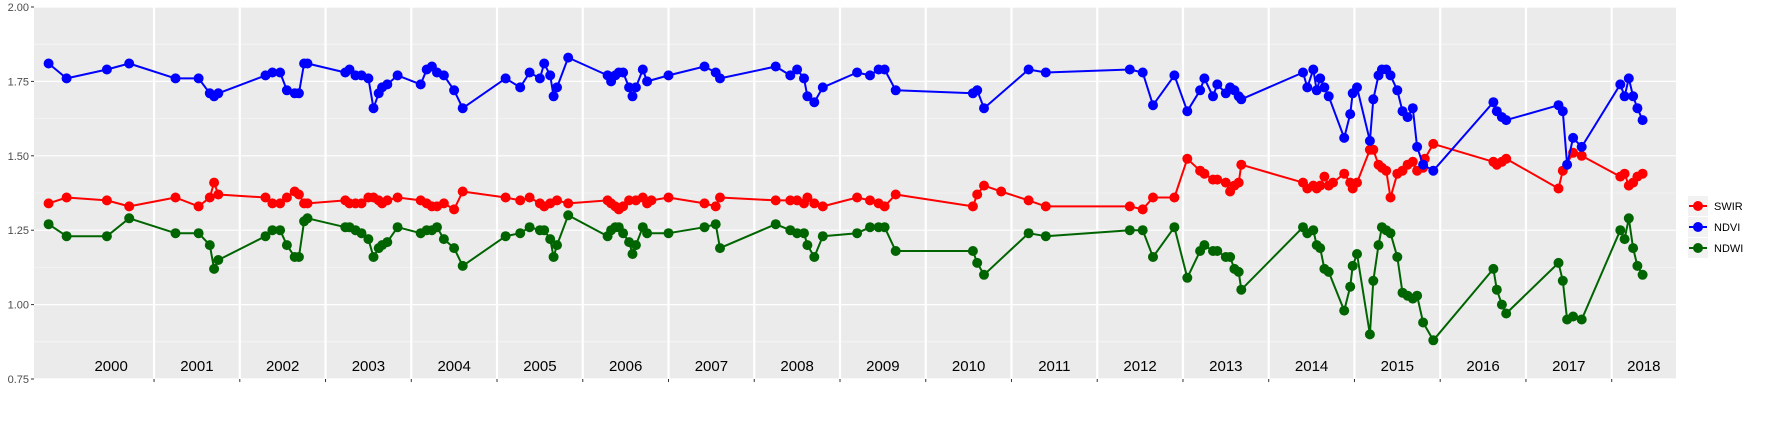 This screenshot has width=1773, height=442. I want to click on year-label: 2012, so click(1139, 366).